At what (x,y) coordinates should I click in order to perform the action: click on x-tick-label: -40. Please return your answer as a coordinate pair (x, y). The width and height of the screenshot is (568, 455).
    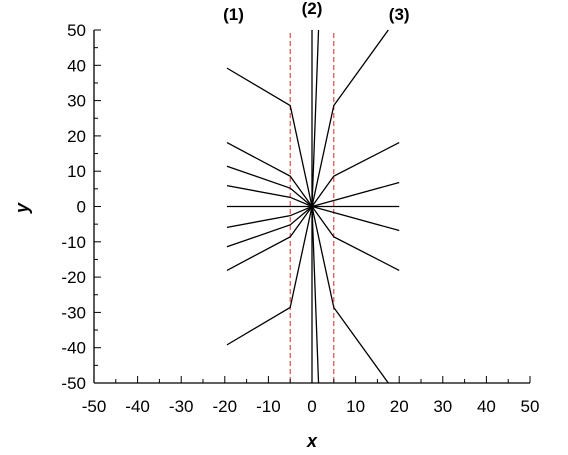
    Looking at the image, I should click on (137, 406).